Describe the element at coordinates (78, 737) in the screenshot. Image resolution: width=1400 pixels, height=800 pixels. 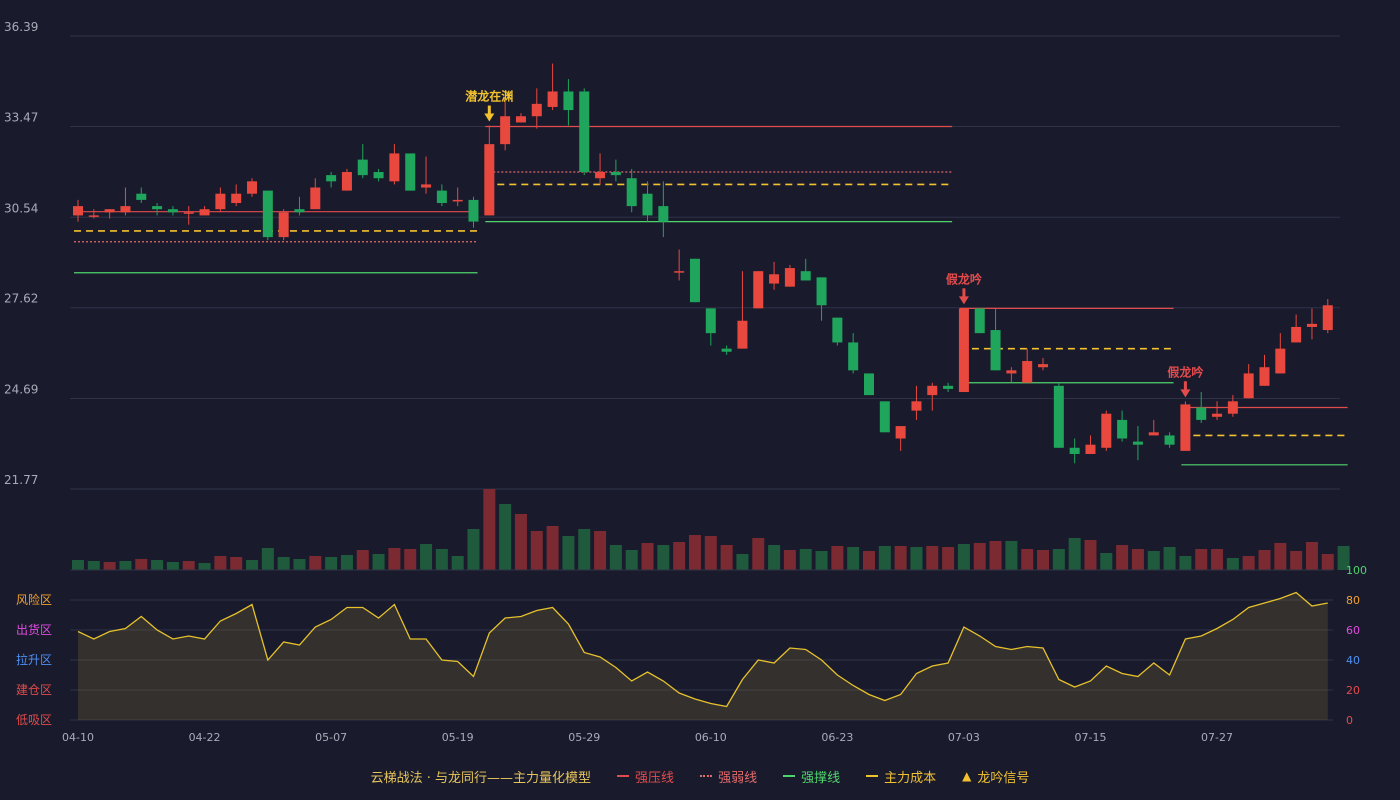
I see `date-tick-label: 04-10` at that location.